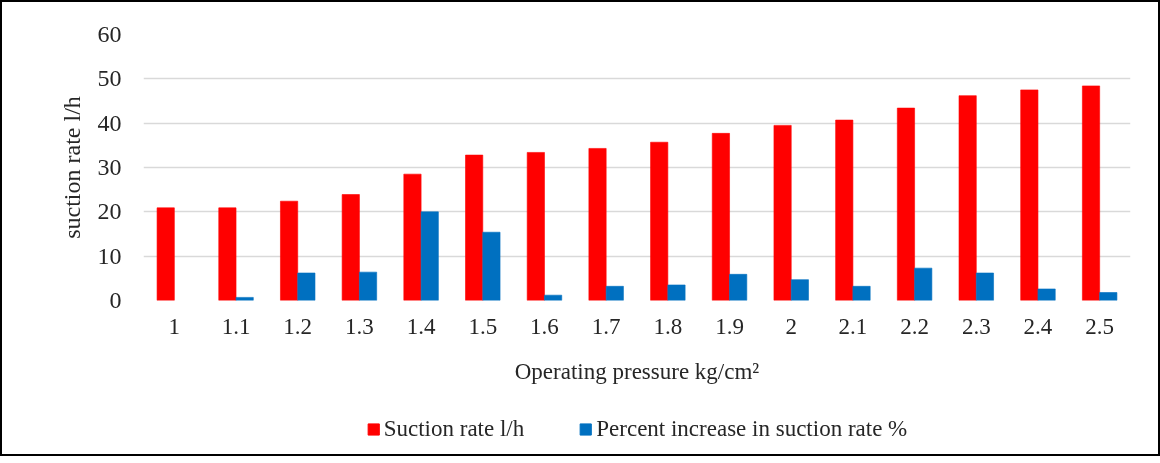  What do you see at coordinates (483, 326) in the screenshot?
I see `x-tick-label: 1.5` at bounding box center [483, 326].